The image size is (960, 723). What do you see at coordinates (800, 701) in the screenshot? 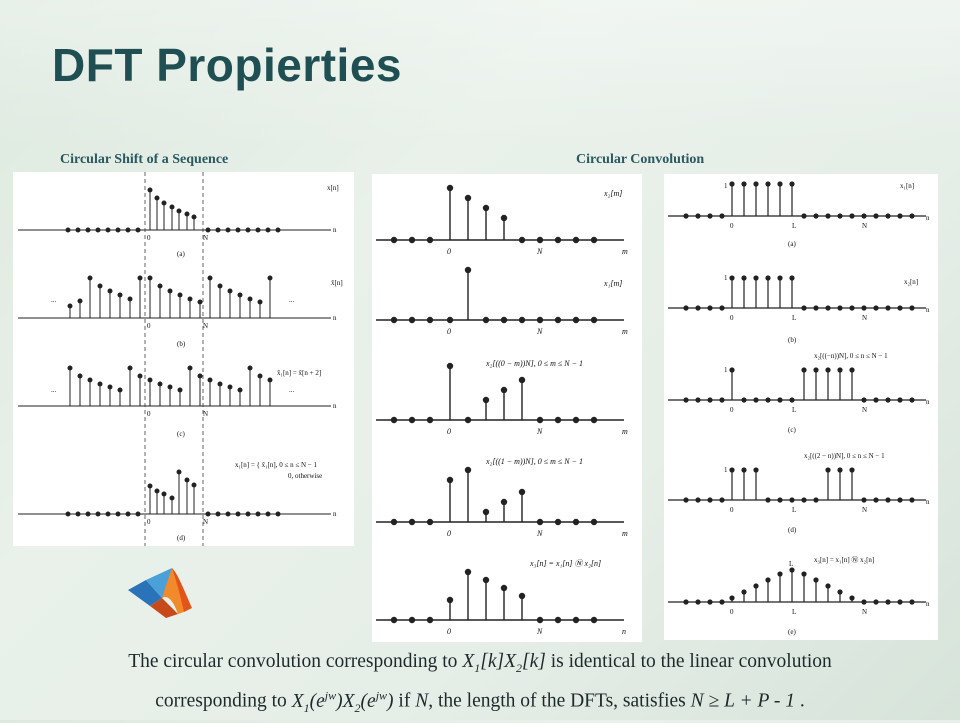
I see `bottom-period: .` at bounding box center [800, 701].